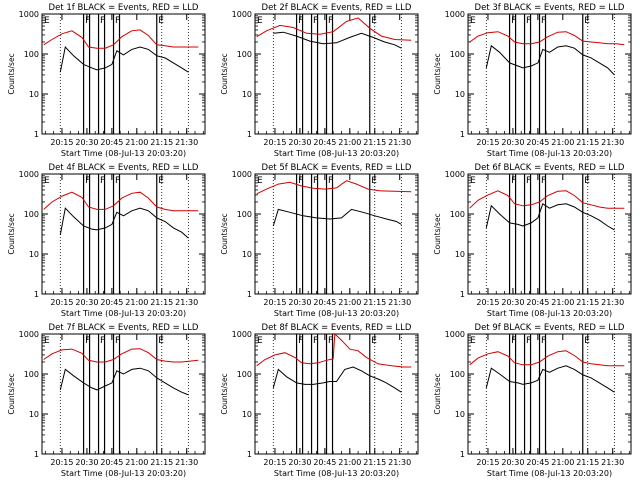 The image size is (640, 480). Describe the element at coordinates (550, 328) in the screenshot. I see `panel-title: Det 9f BLACK = Events, RED = LLD` at that location.